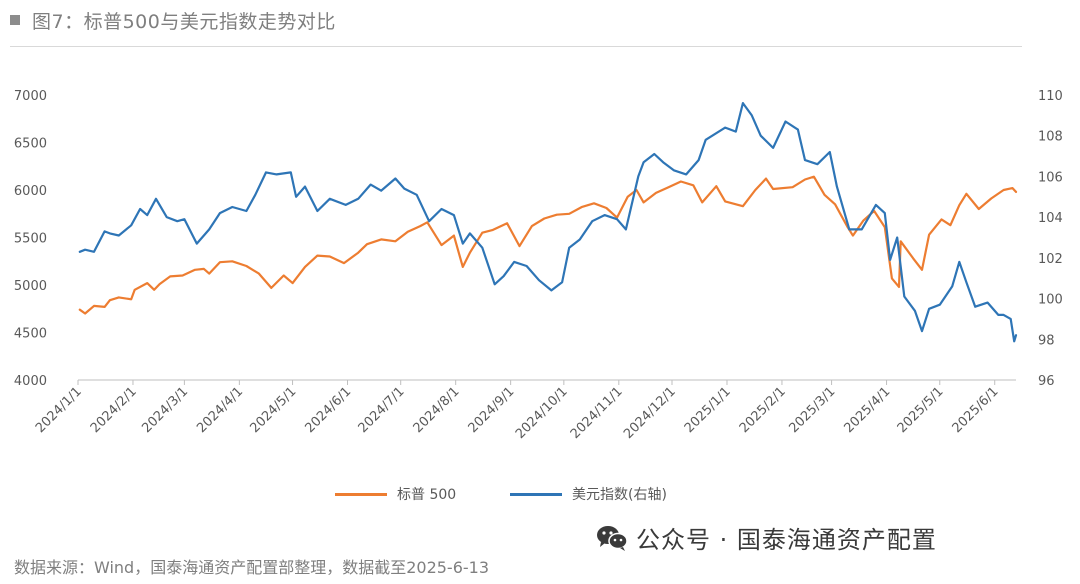 This screenshot has width=1080, height=584. I want to click on x-tick-label: 2025/1/1, so click(708, 410).